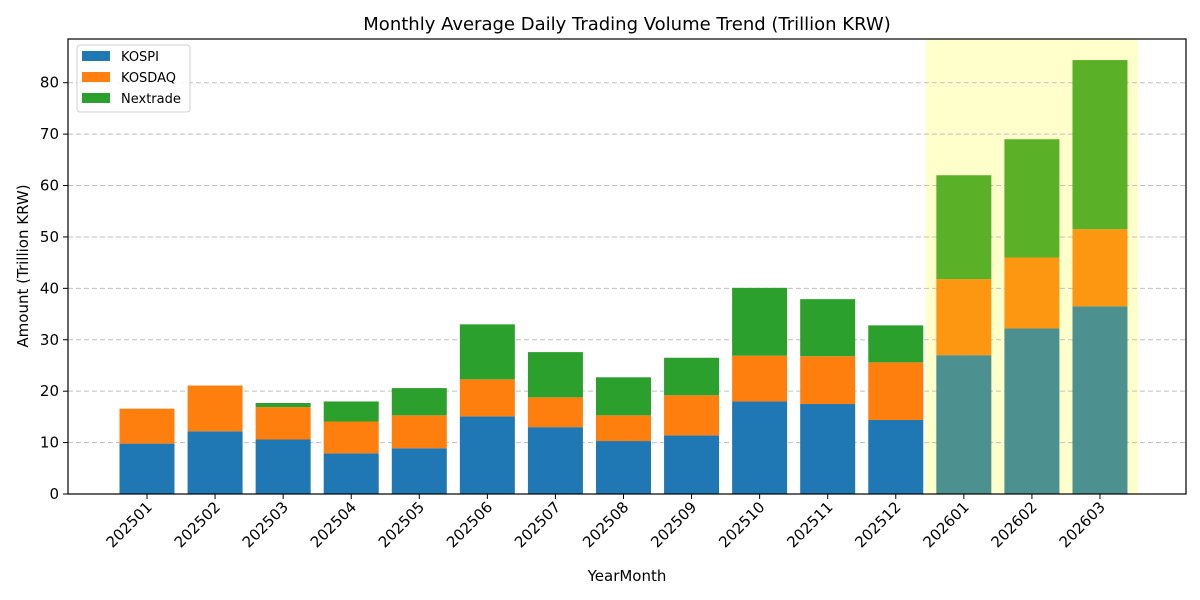 Image resolution: width=1200 pixels, height=600 pixels. What do you see at coordinates (197, 524) in the screenshot?
I see `x-tick-label: 202502` at bounding box center [197, 524].